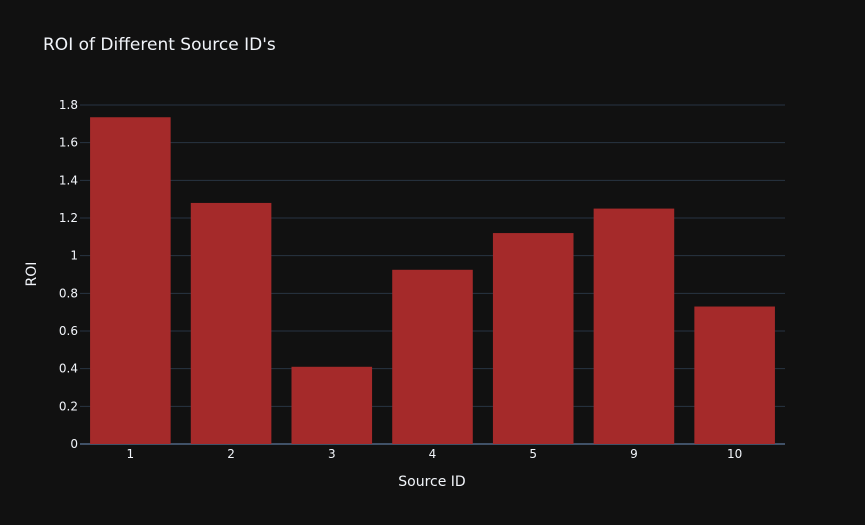 The image size is (865, 525). What do you see at coordinates (431, 482) in the screenshot?
I see `x-axis-title: Source ID` at bounding box center [431, 482].